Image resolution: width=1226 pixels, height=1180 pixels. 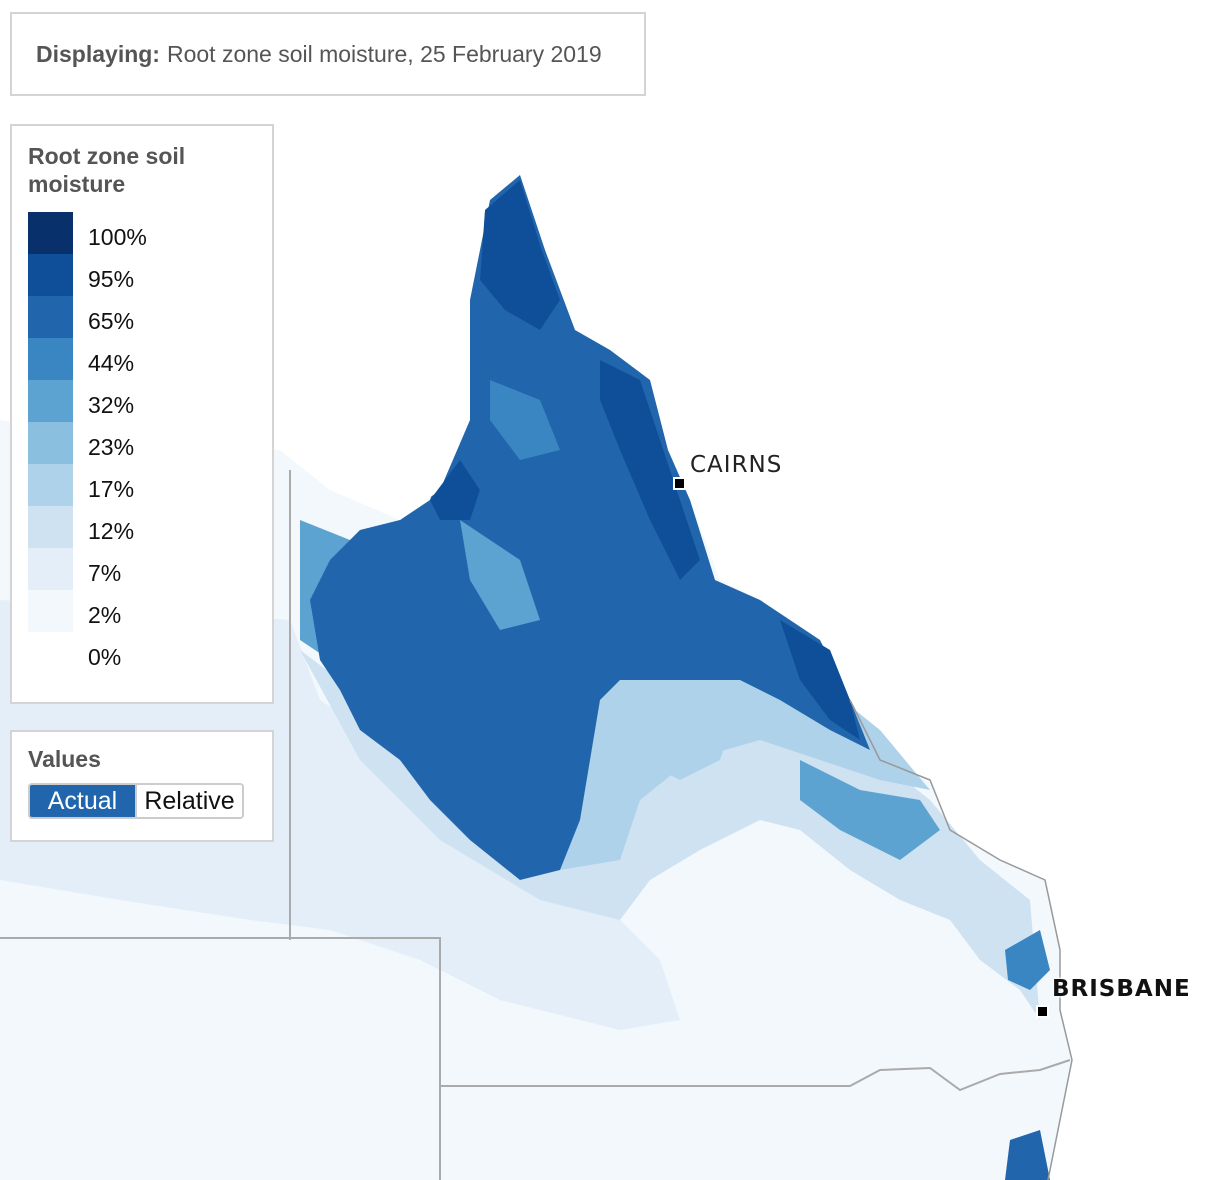 I want to click on brisbane-marker-icon, so click(x=1042, y=1011).